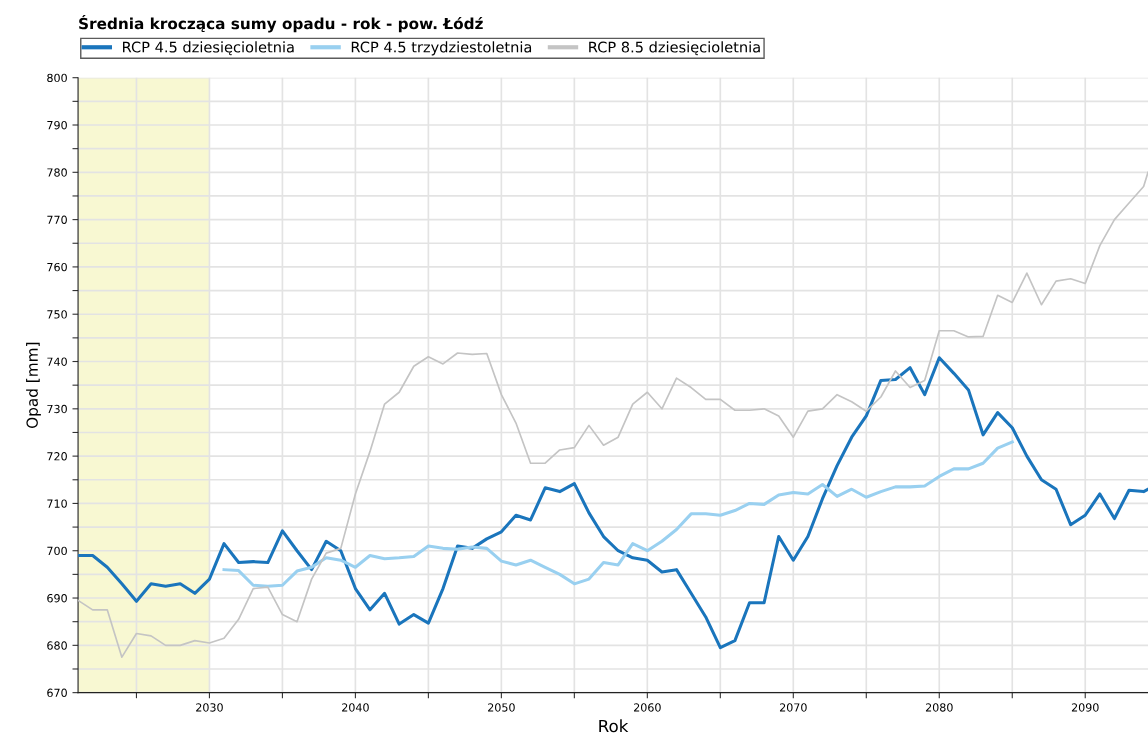 Image resolution: width=1148 pixels, height=740 pixels. Describe the element at coordinates (647, 707) in the screenshot. I see `x-tick-label: 2060` at that location.